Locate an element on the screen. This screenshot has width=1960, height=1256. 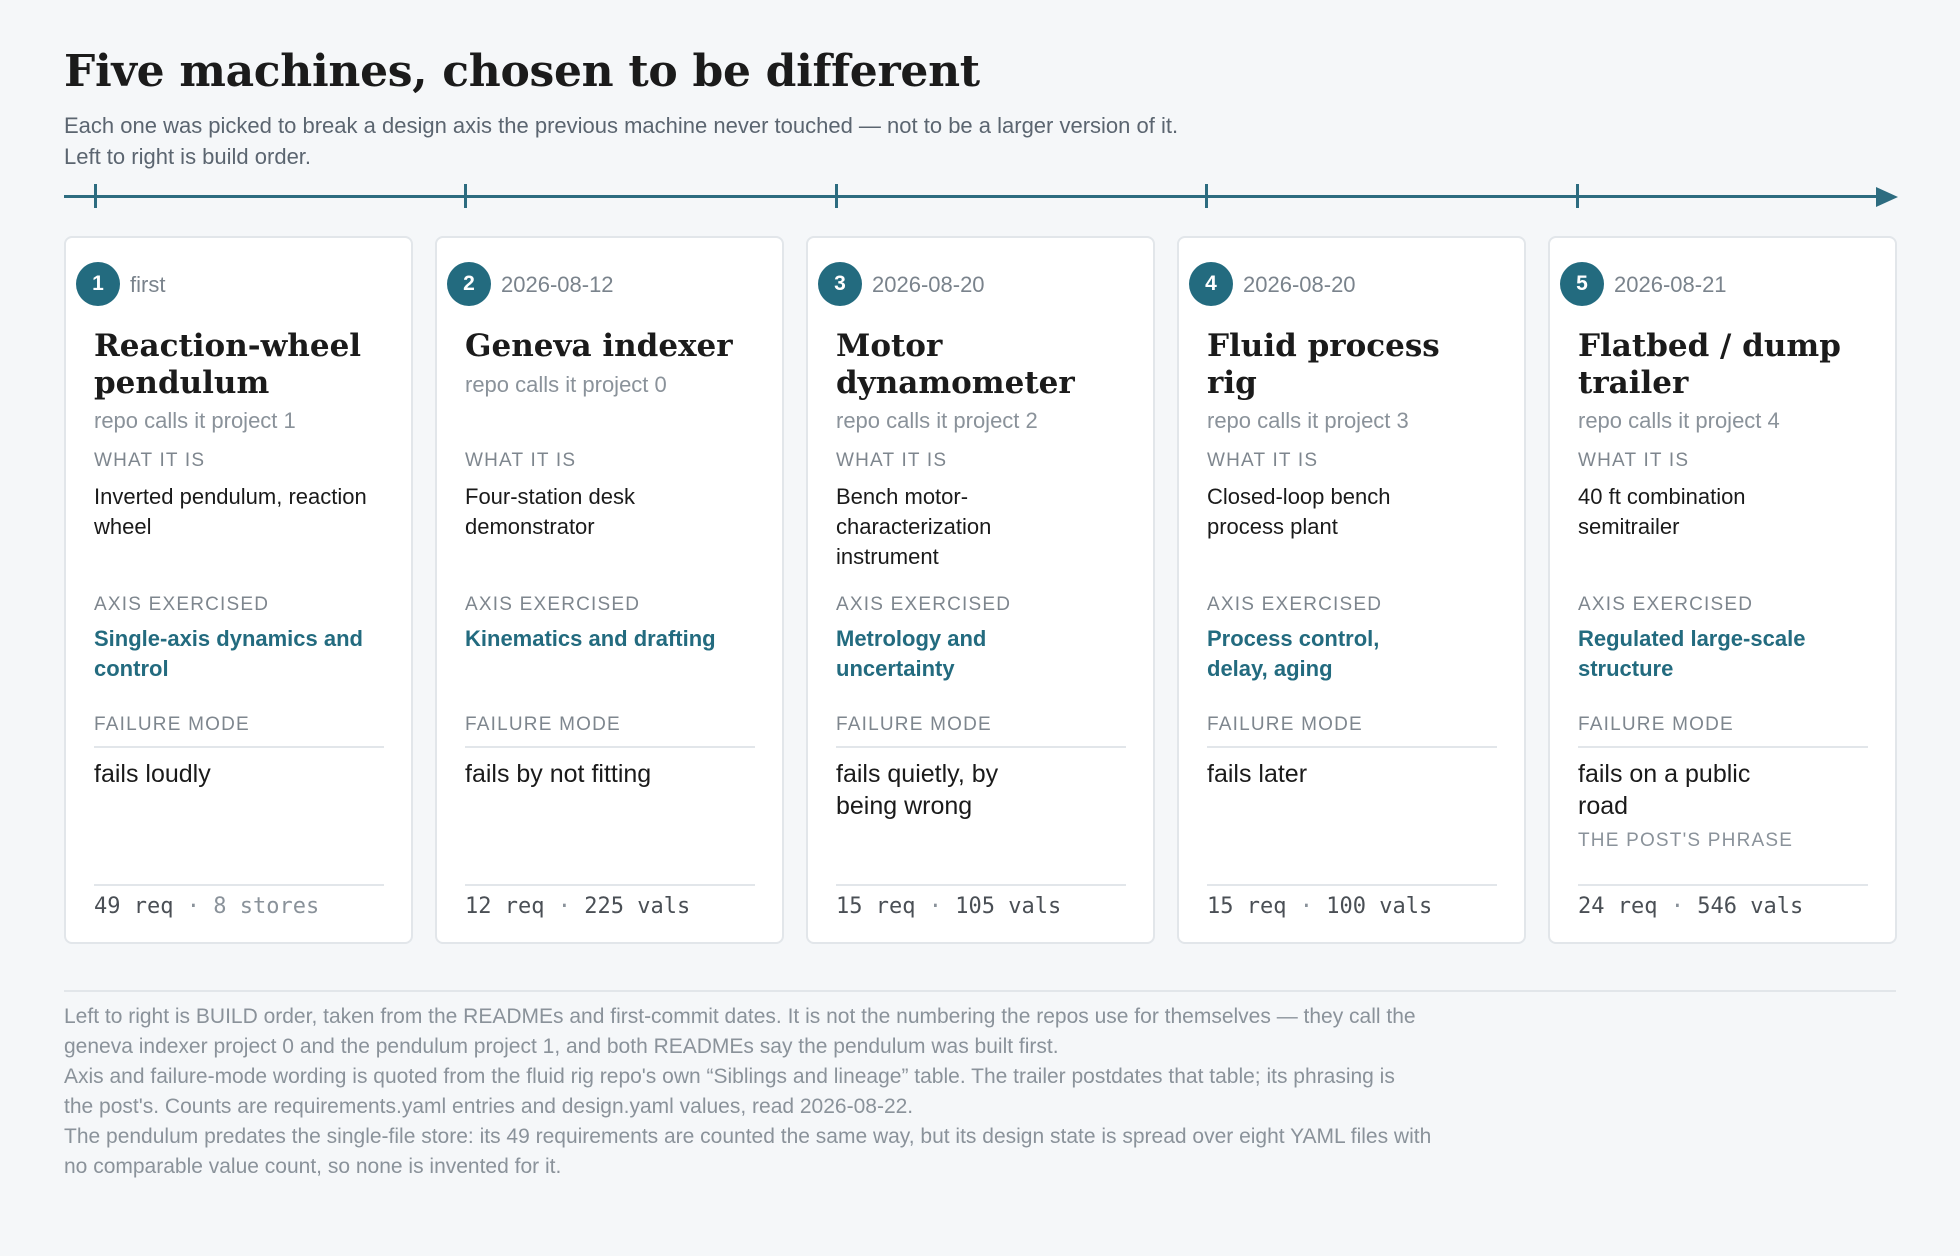
failure-mode: fails by not fitting is located at coordinates (558, 774).